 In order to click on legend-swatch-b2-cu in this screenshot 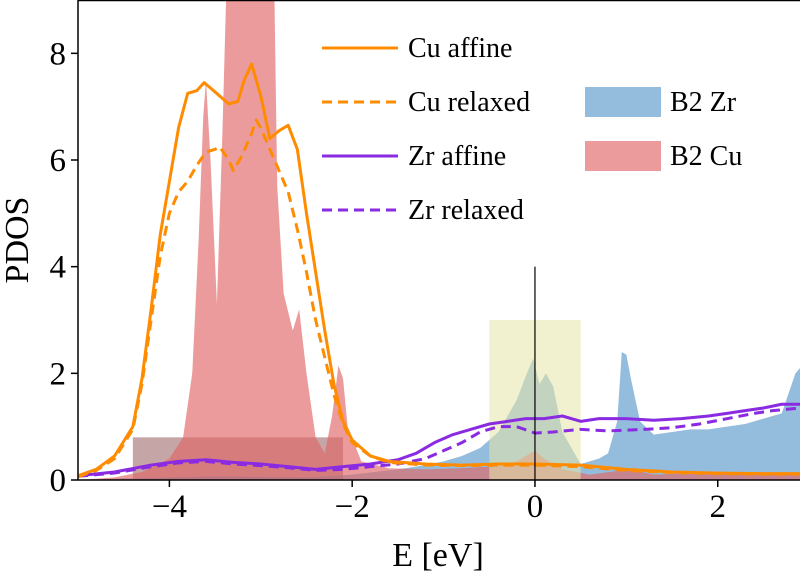, I will do `click(623, 156)`.